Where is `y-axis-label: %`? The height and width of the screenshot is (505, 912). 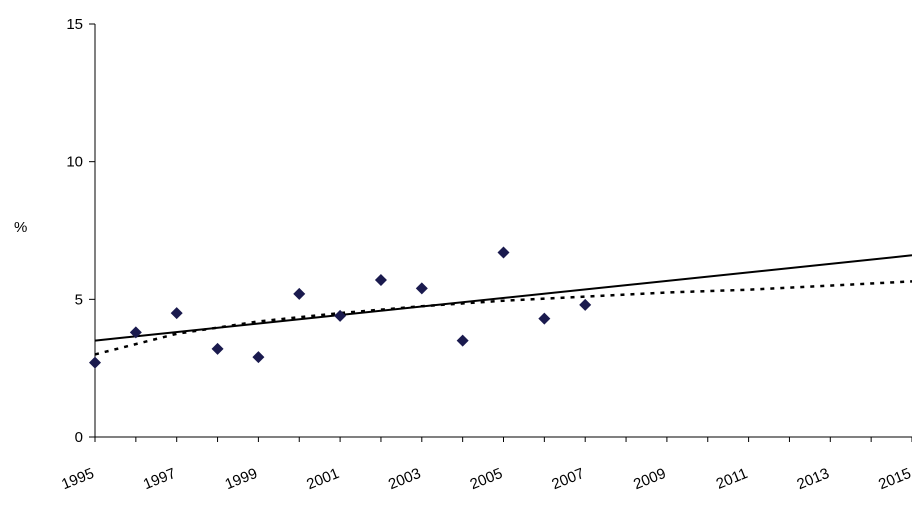 y-axis-label: % is located at coordinates (20, 227).